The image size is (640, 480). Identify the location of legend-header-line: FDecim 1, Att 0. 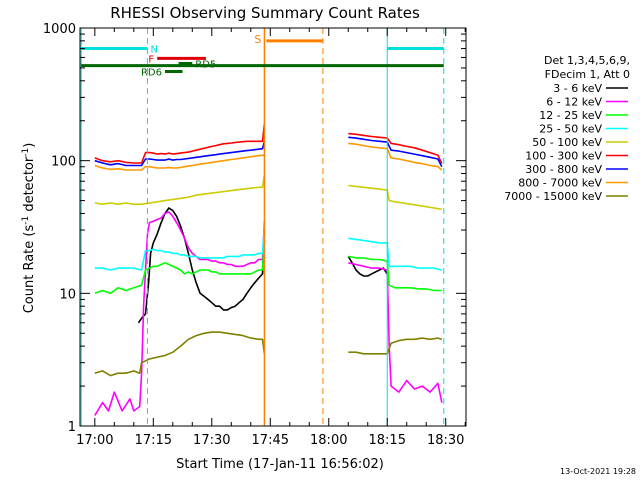
(587, 74).